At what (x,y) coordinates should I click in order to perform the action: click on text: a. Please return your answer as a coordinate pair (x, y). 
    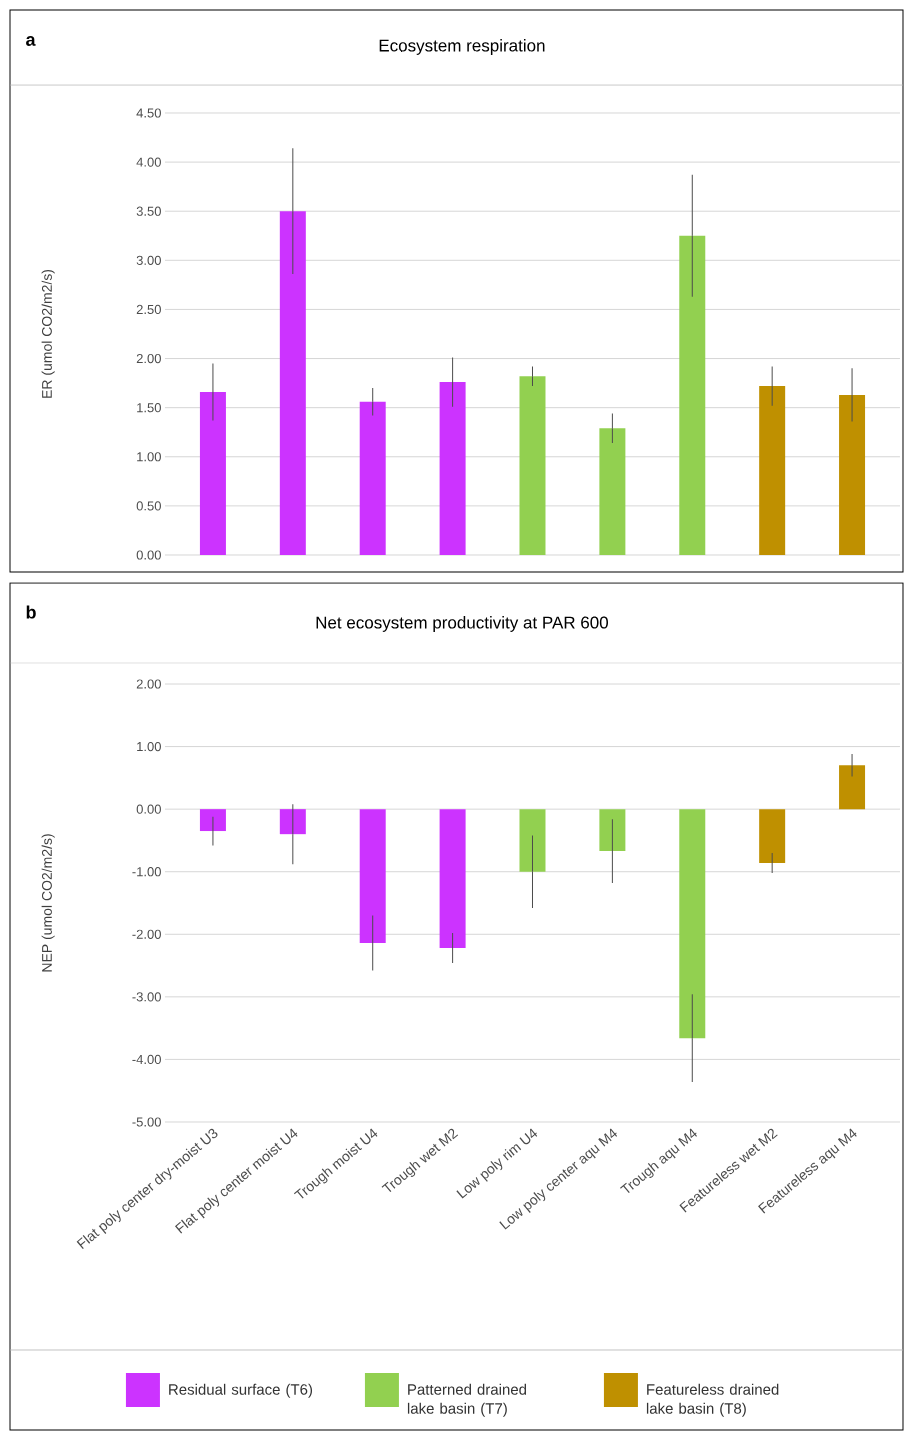
    Looking at the image, I should click on (31, 41).